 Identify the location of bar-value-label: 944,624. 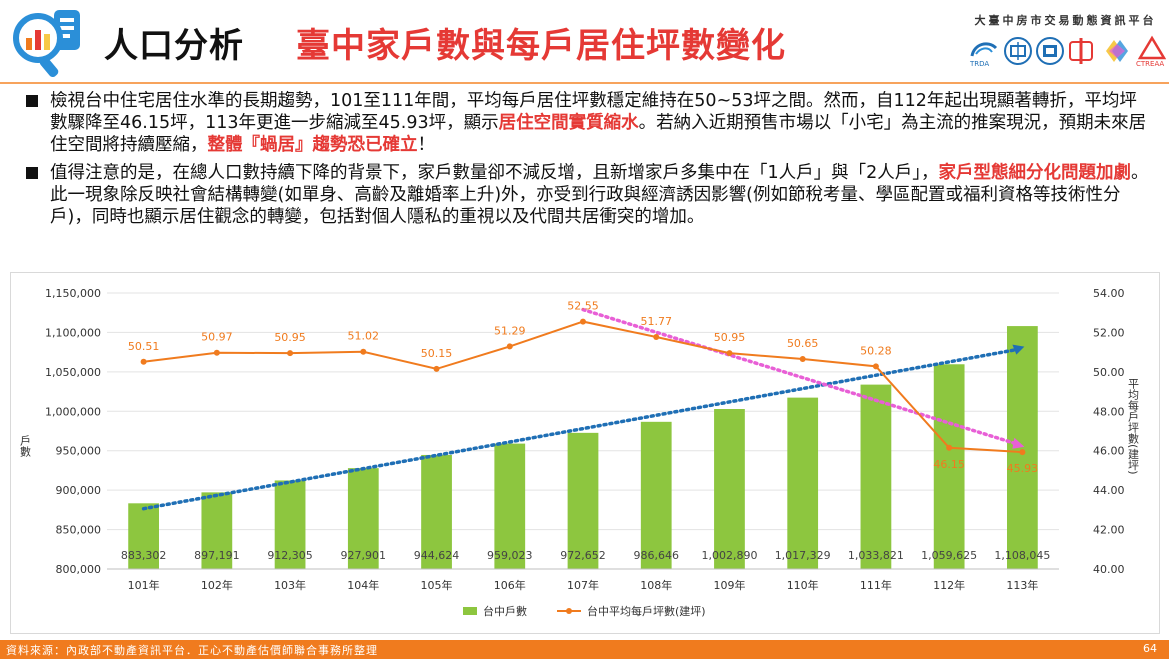
(437, 555).